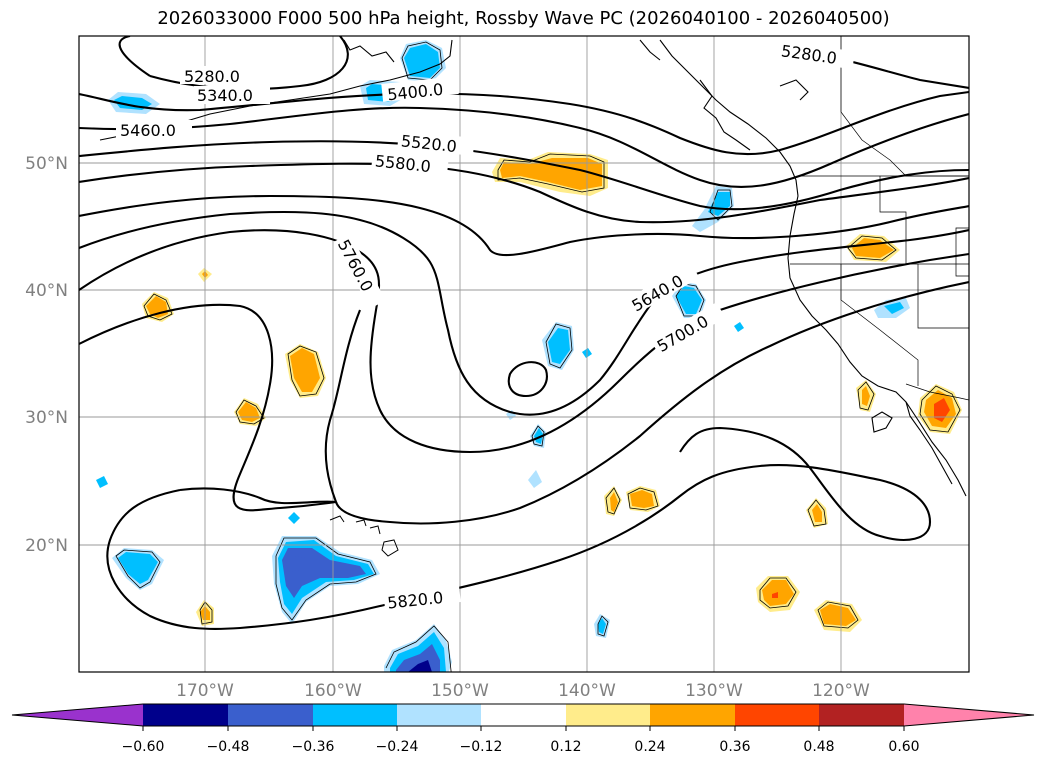  What do you see at coordinates (460, 691) in the screenshot?
I see `lon-label: 150°W` at bounding box center [460, 691].